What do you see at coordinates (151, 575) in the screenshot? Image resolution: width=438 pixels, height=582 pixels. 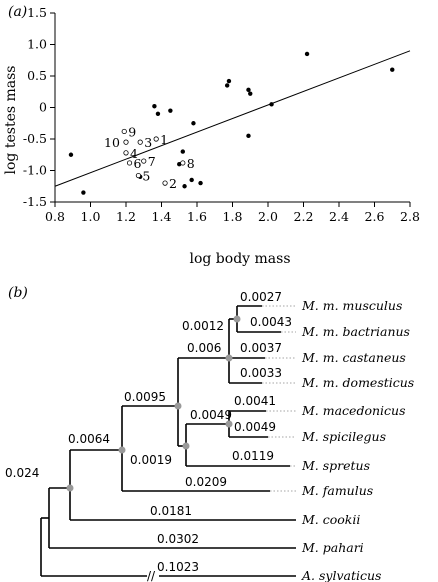 I see `break-mark: //` at bounding box center [151, 575].